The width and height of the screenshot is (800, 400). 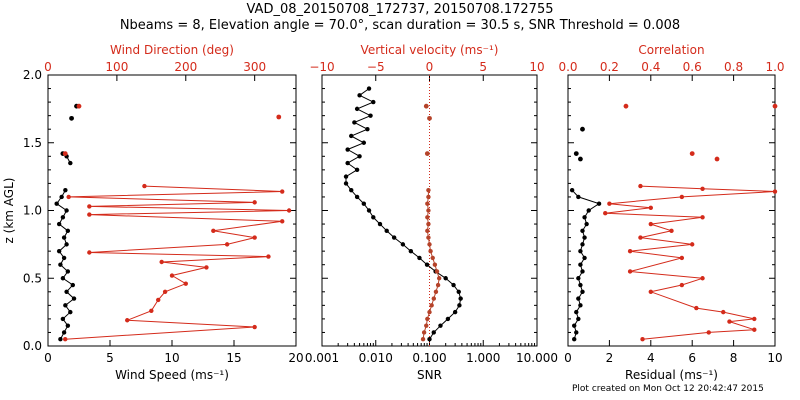 I want to click on top-tick-label: 0.6, so click(x=692, y=67).